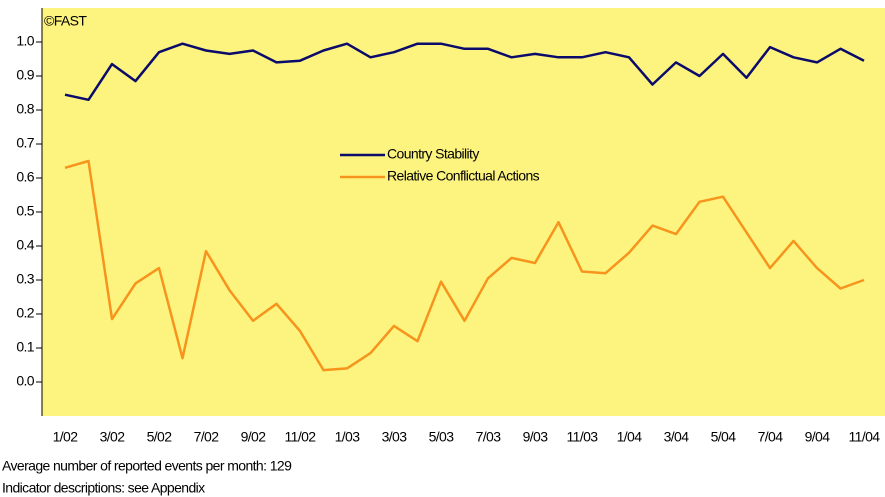 The image size is (885, 497). Describe the element at coordinates (65, 21) in the screenshot. I see `annotation: ©FAST` at that location.